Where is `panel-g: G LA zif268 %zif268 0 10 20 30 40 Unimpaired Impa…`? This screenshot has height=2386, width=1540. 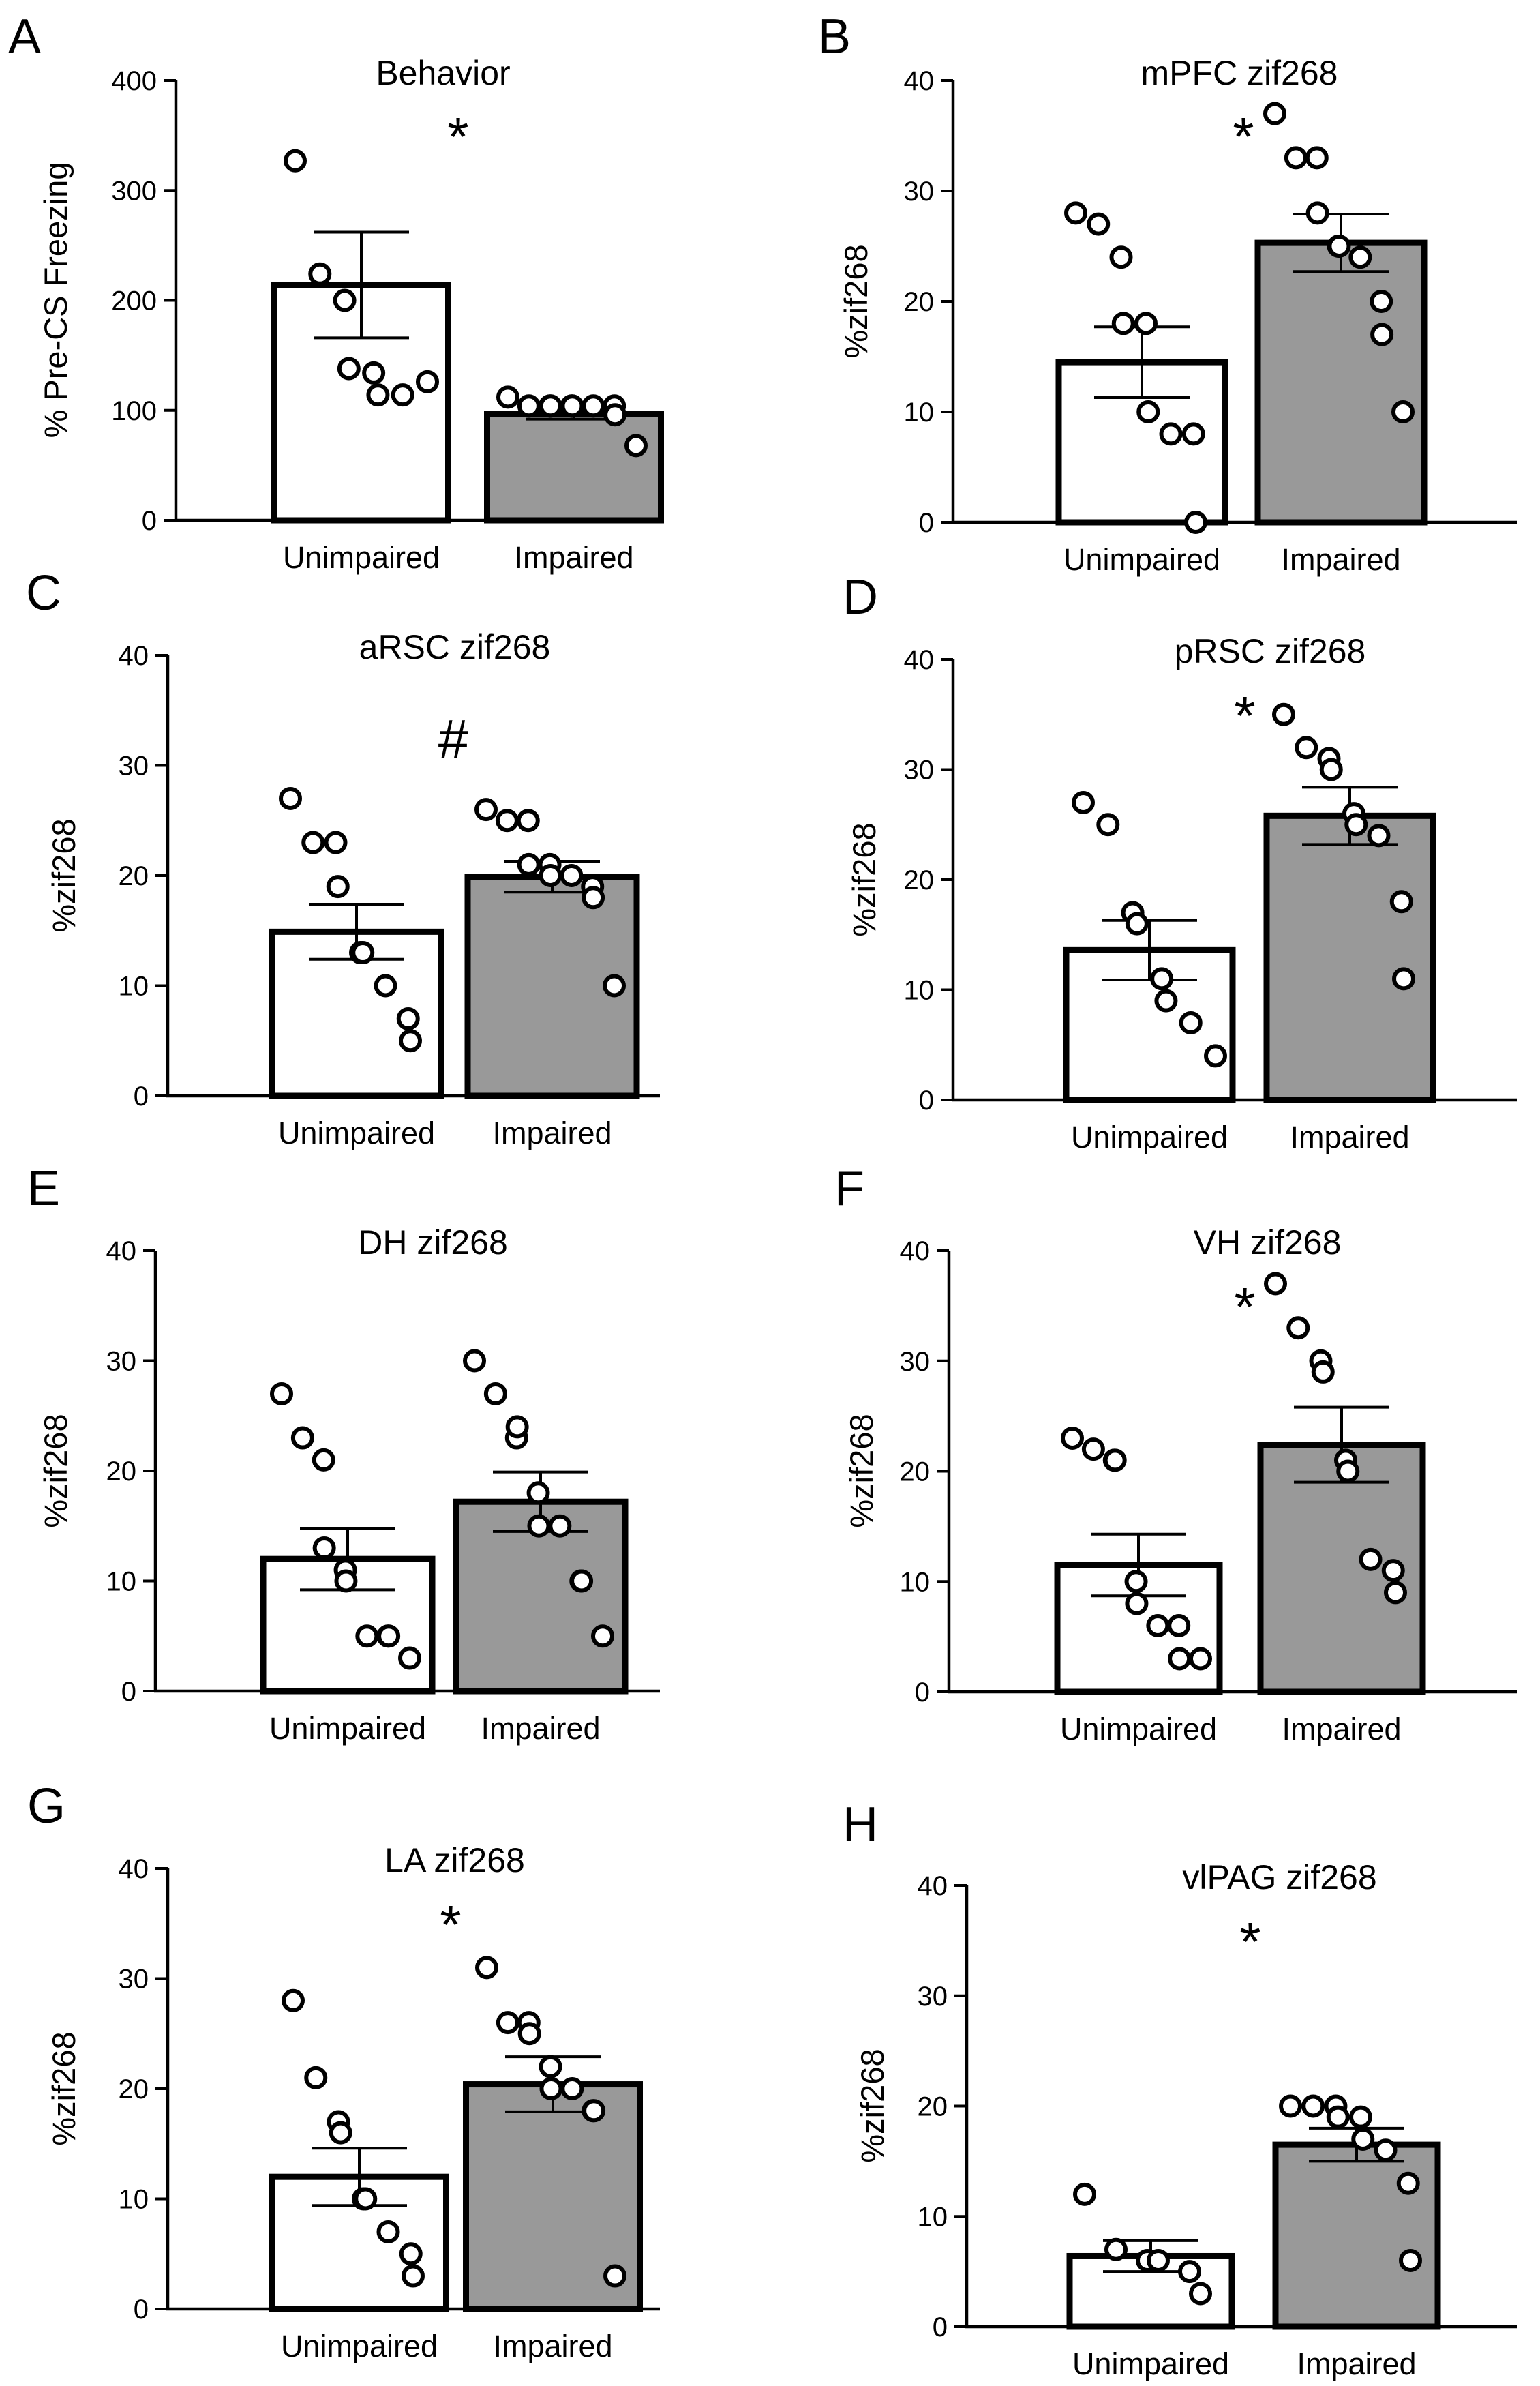
panel-g: G LA zif268 %zif268 0 10 20 30 40 Unimpaired Impa… is located at coordinates (344, 2071).